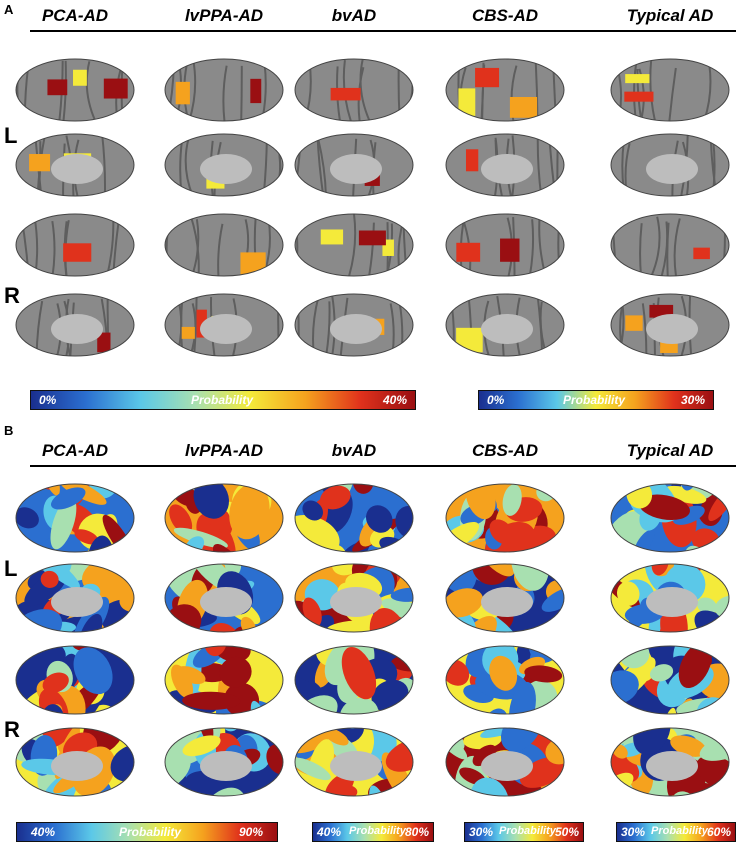 Image resolution: width=736 pixels, height=844 pixels. Describe the element at coordinates (394, 400) in the screenshot. I see `colorbar-max-label: 40%` at that location.